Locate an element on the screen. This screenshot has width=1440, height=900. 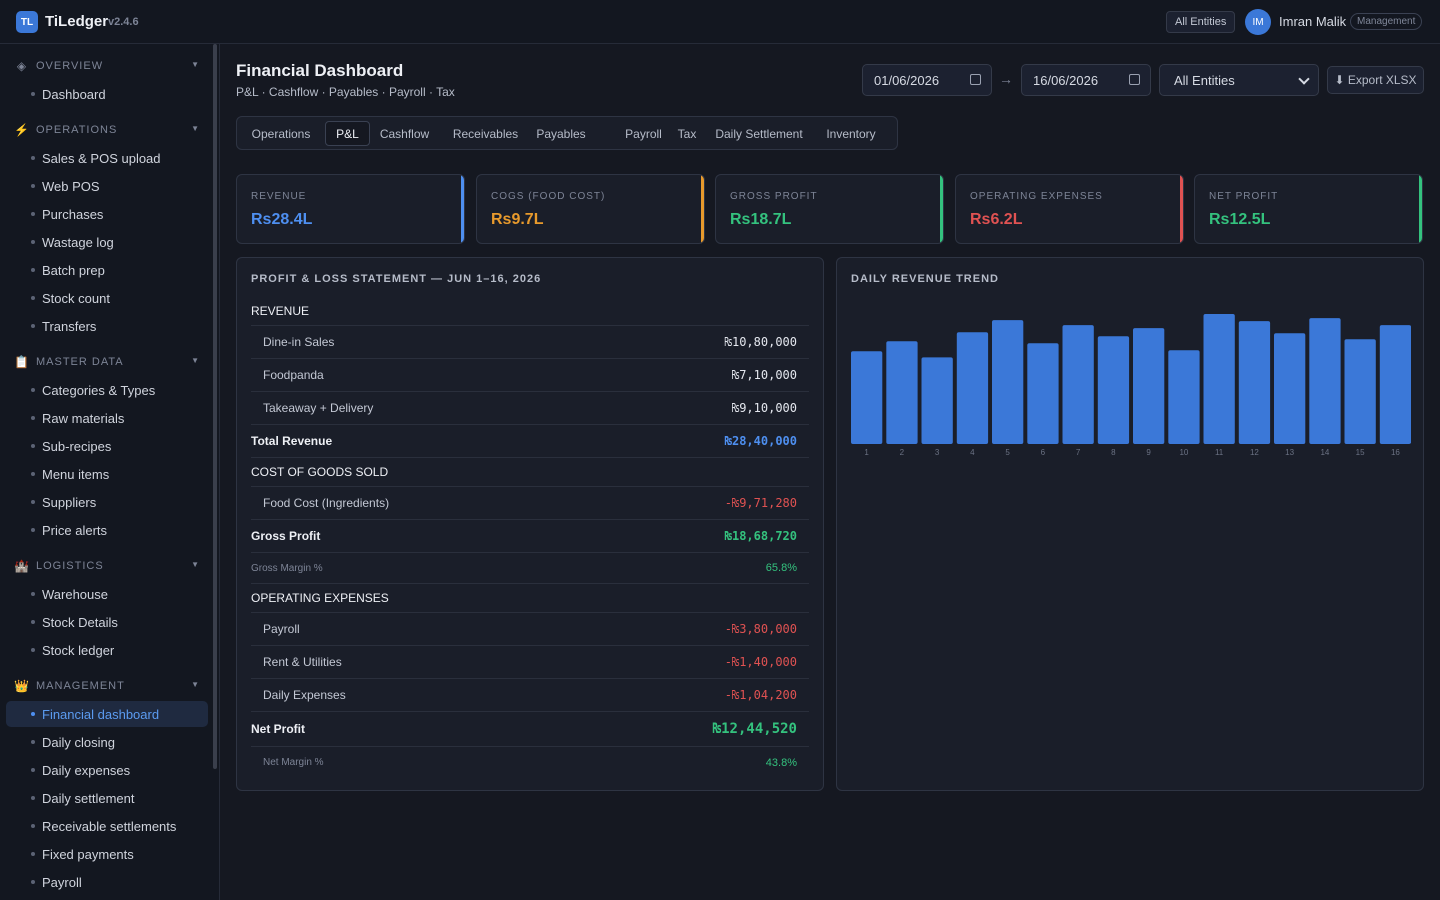
sidebar-section-management: 👑 MANAGEMENT ▼ is located at coordinates (109, 686).